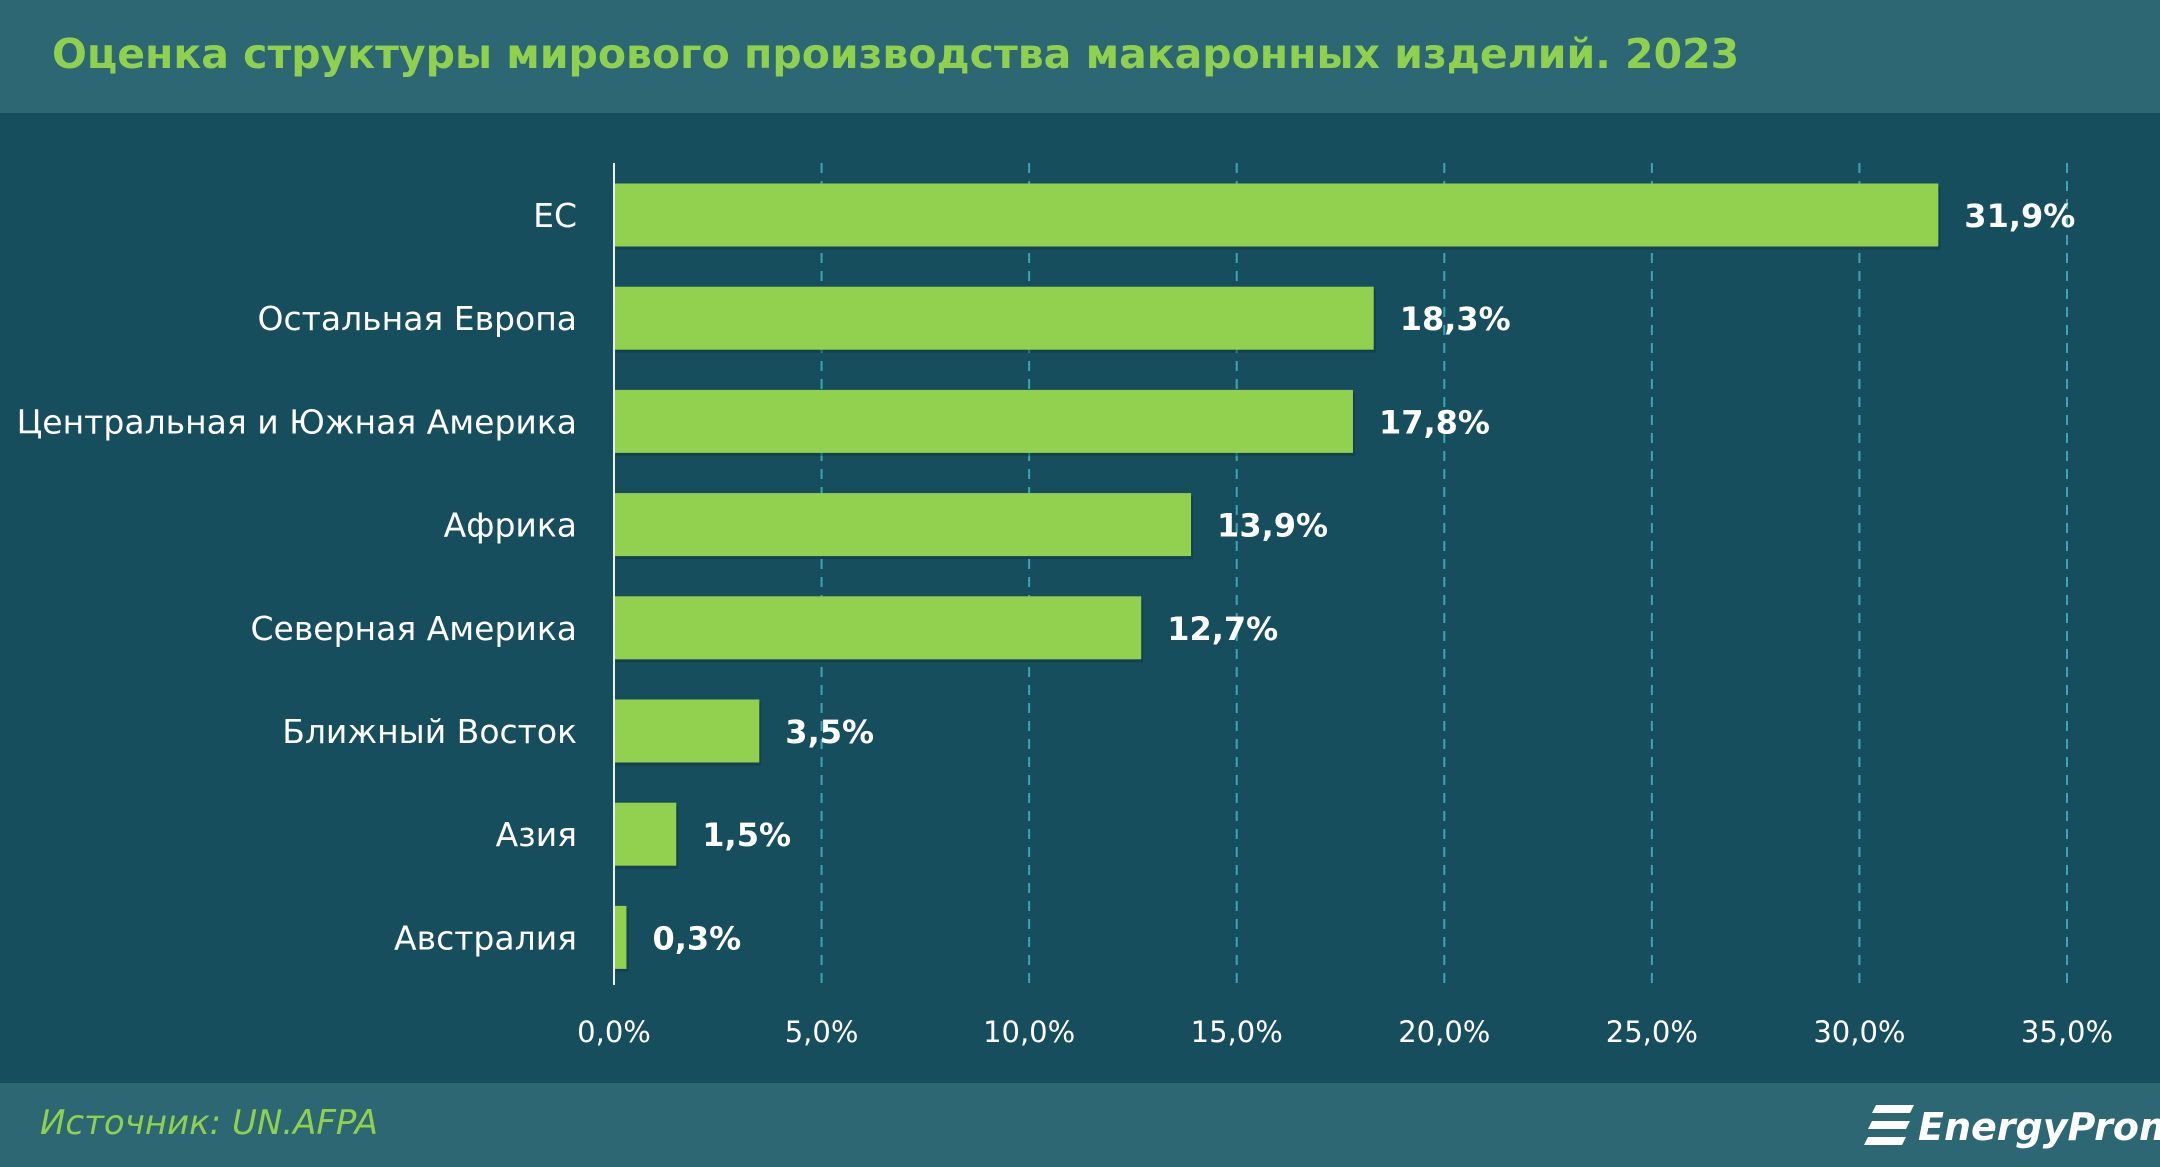 This screenshot has height=1167, width=2160. I want to click on energyprom-logo-mark-icon, so click(1889, 1125).